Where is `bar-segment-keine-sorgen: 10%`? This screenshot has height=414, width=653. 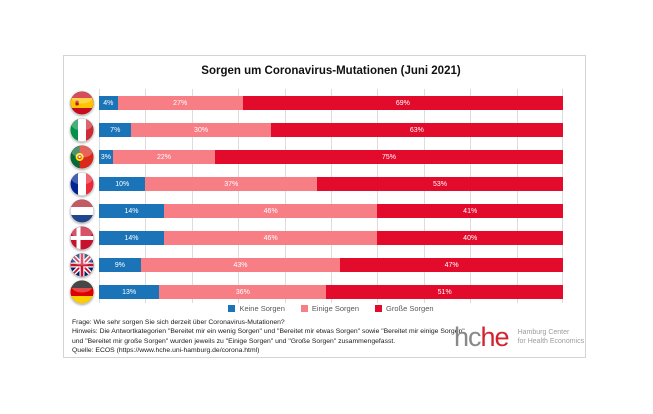
bar-segment-keine-sorgen: 10% is located at coordinates (122, 184).